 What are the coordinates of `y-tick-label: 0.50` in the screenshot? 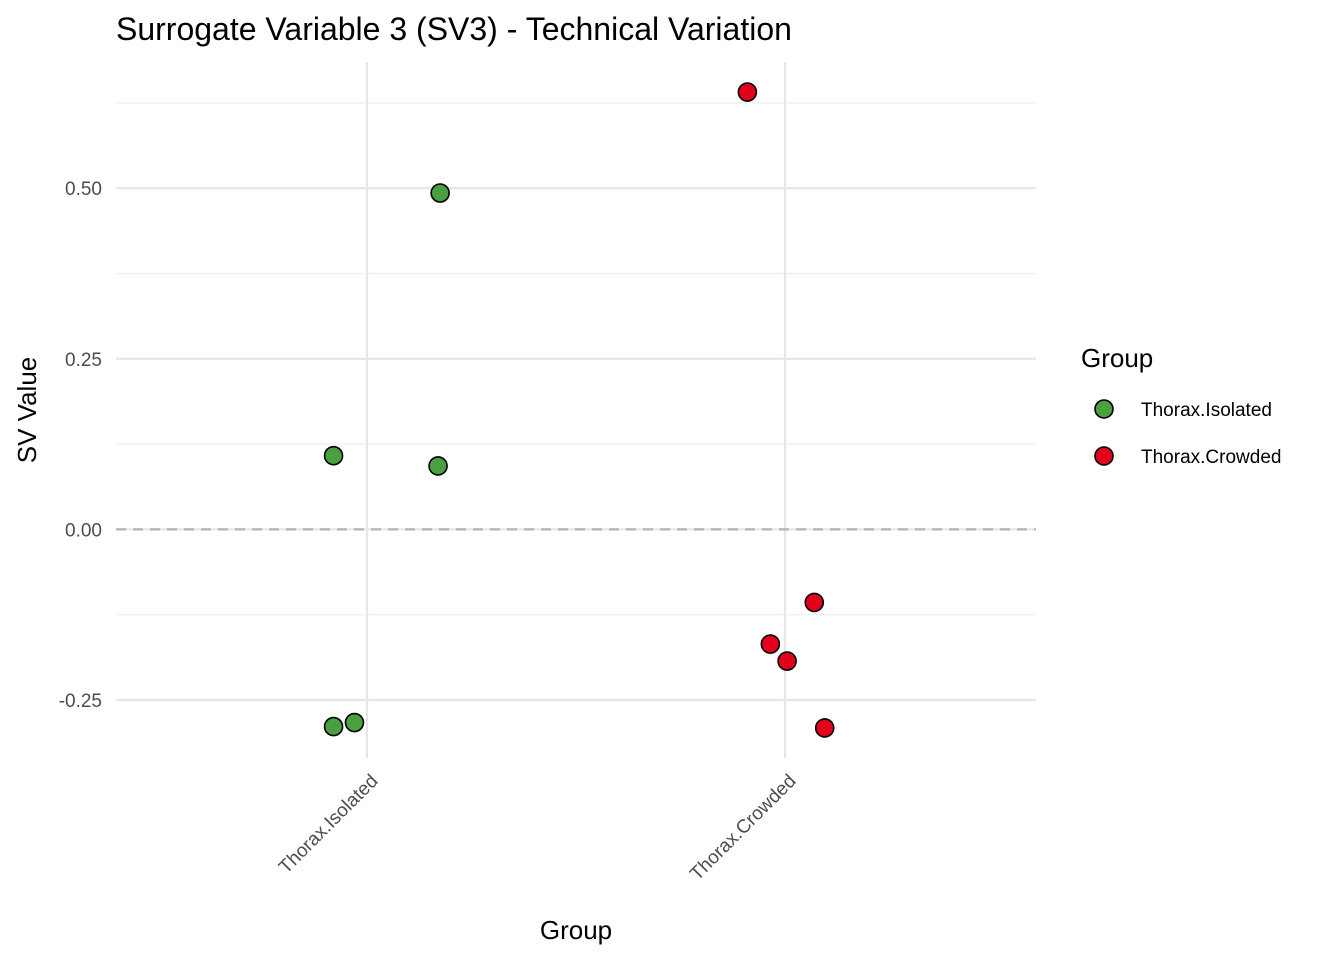 It's located at (83, 189).